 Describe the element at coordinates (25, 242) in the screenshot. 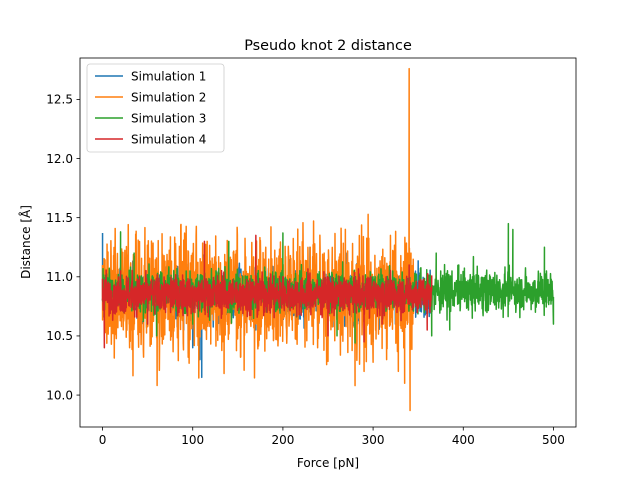

I see `y-axis-label: Distance [Å]` at that location.